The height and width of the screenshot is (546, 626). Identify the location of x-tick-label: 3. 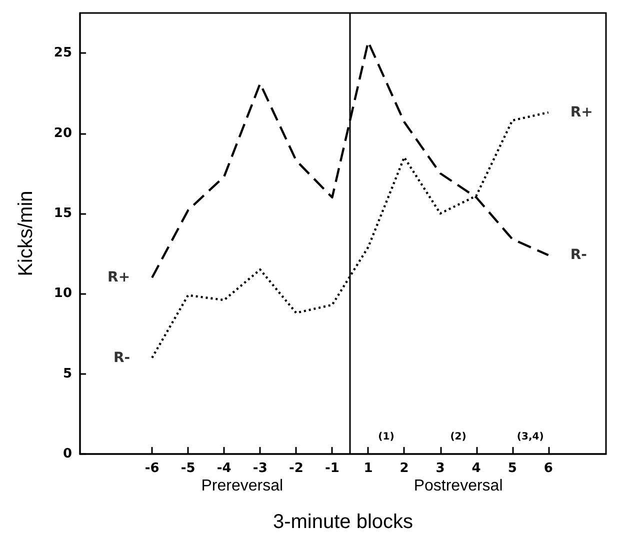
(440, 468).